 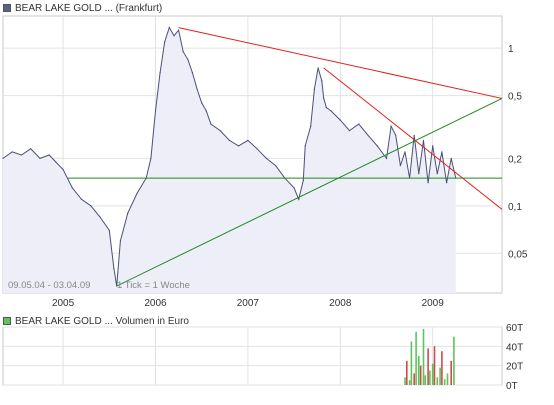 What do you see at coordinates (514, 328) in the screenshot?
I see `volume-y-tick-label: 60T` at bounding box center [514, 328].